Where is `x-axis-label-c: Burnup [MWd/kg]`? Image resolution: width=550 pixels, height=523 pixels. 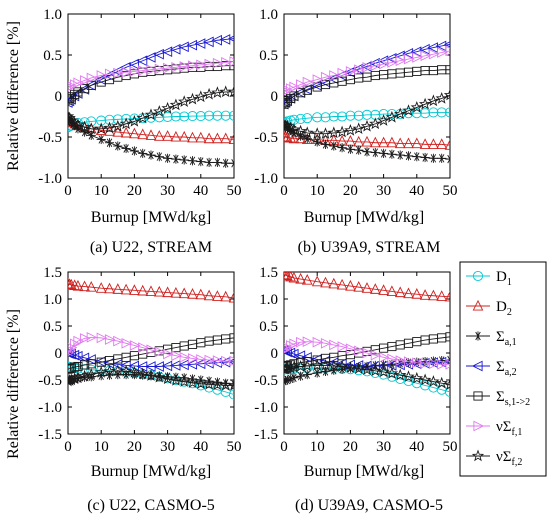 x-axis-label-c: Burnup [MWd/kg] is located at coordinates (151, 471).